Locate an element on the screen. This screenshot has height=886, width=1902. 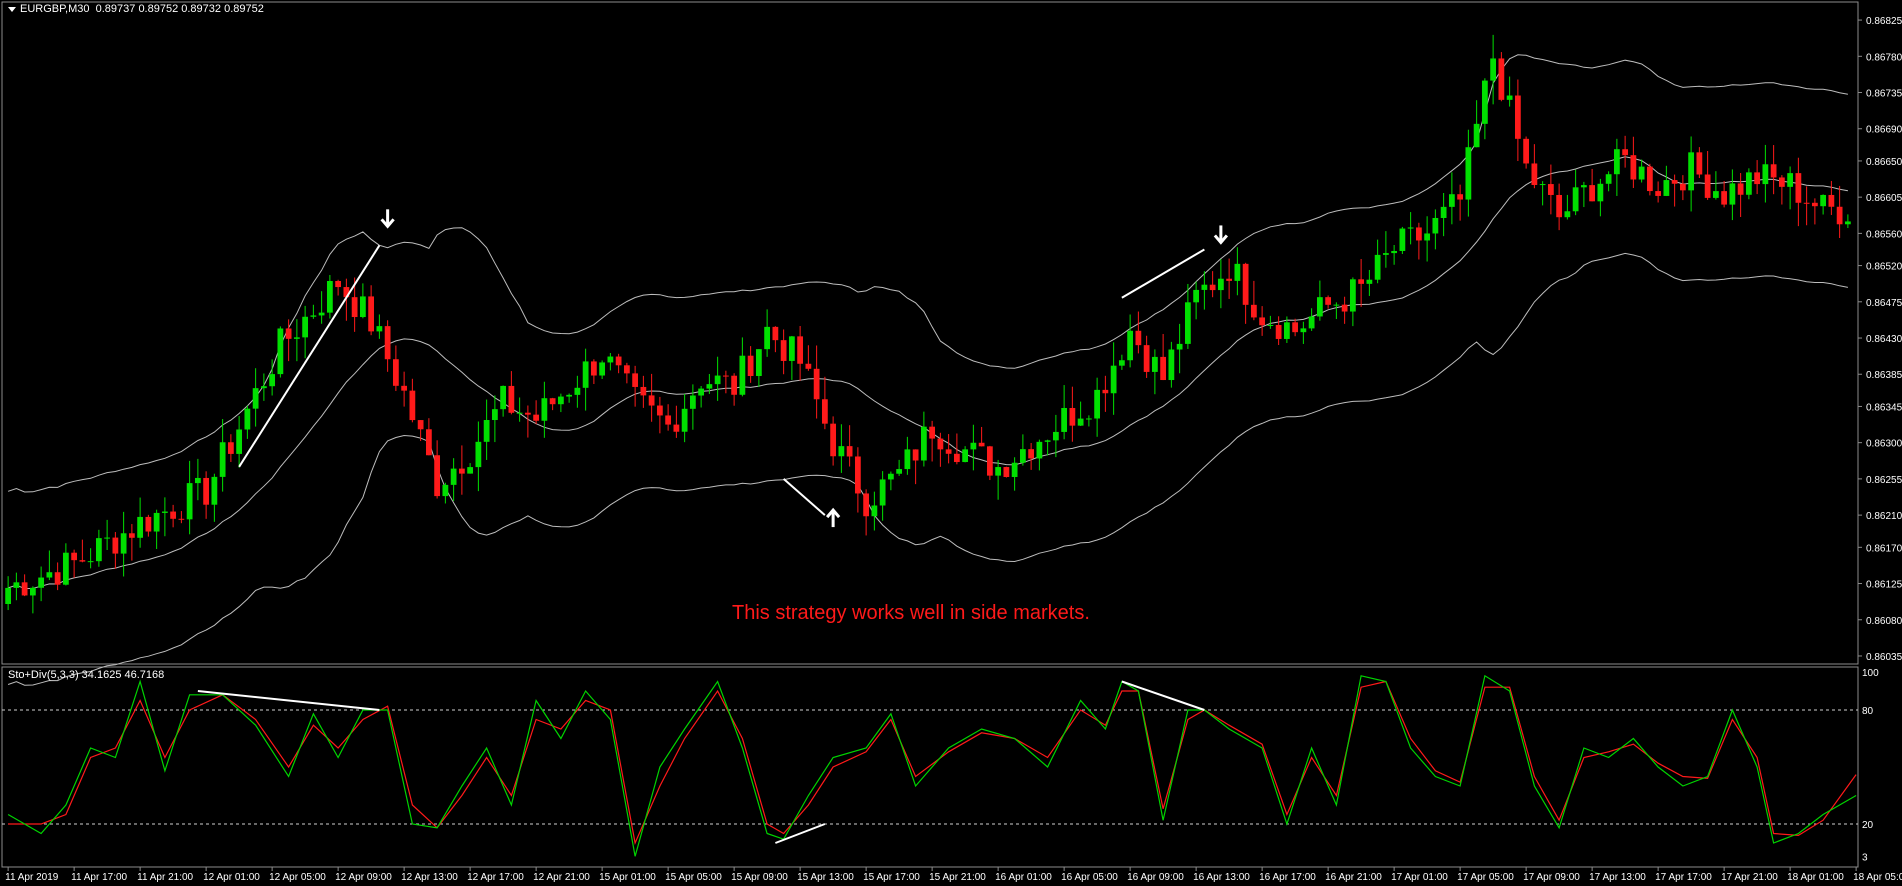
time-tick-label: 15 Apr 13:00 is located at coordinates (825, 877).